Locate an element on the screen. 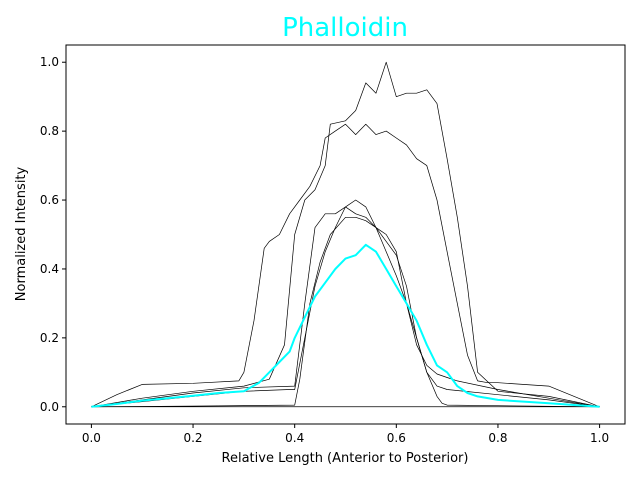  x-tick-label: 0.0 is located at coordinates (91, 438).